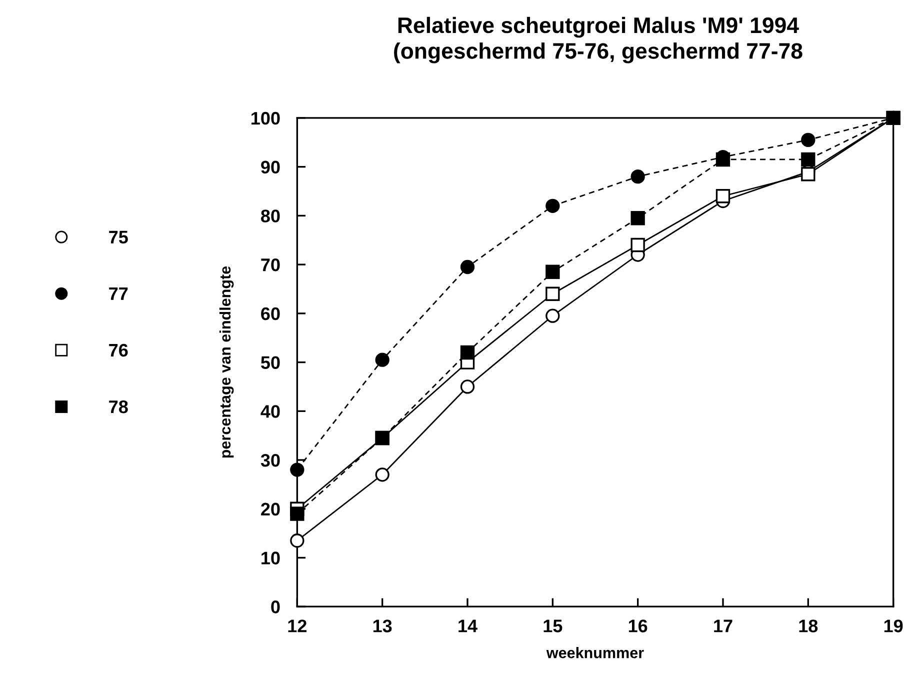  What do you see at coordinates (118, 407) in the screenshot?
I see `legend-label: 78` at bounding box center [118, 407].